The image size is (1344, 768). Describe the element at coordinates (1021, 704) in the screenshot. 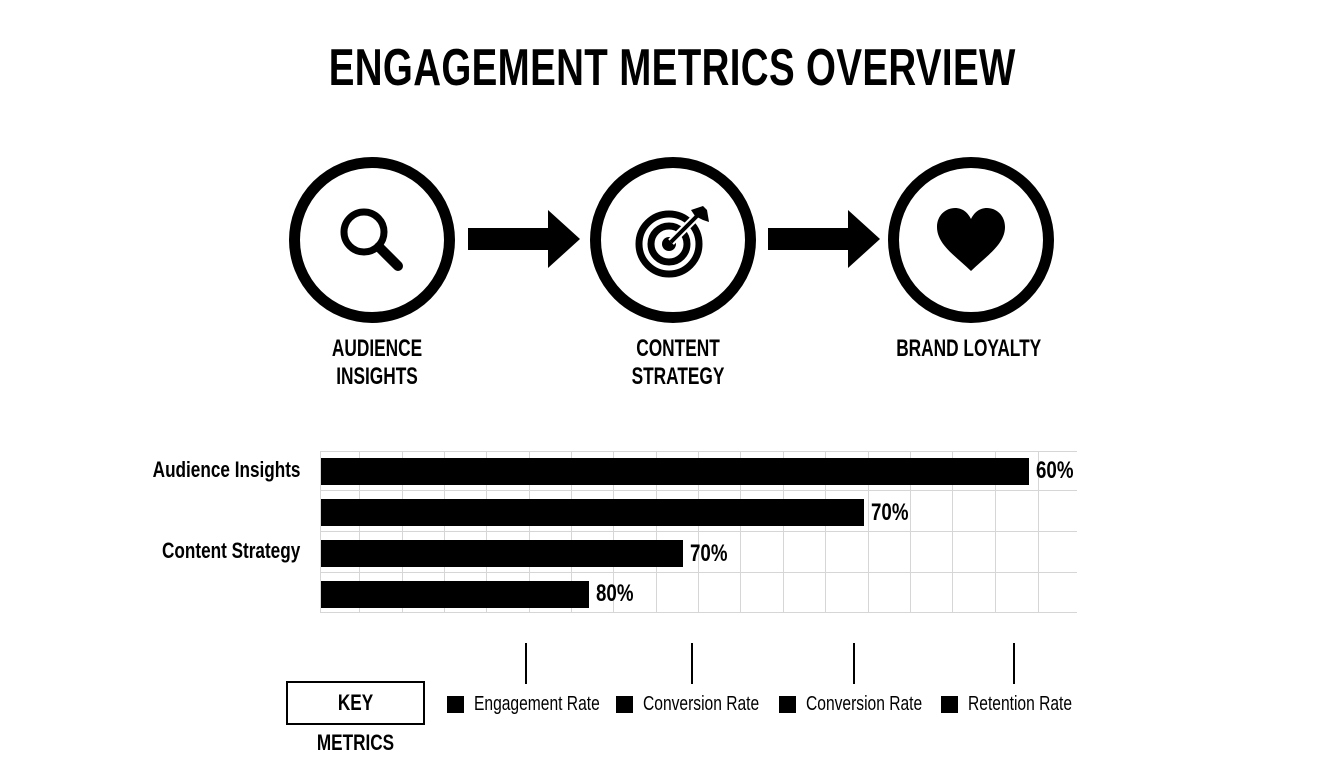

I see `legend-item-retention-rate: Retention Rate` at that location.